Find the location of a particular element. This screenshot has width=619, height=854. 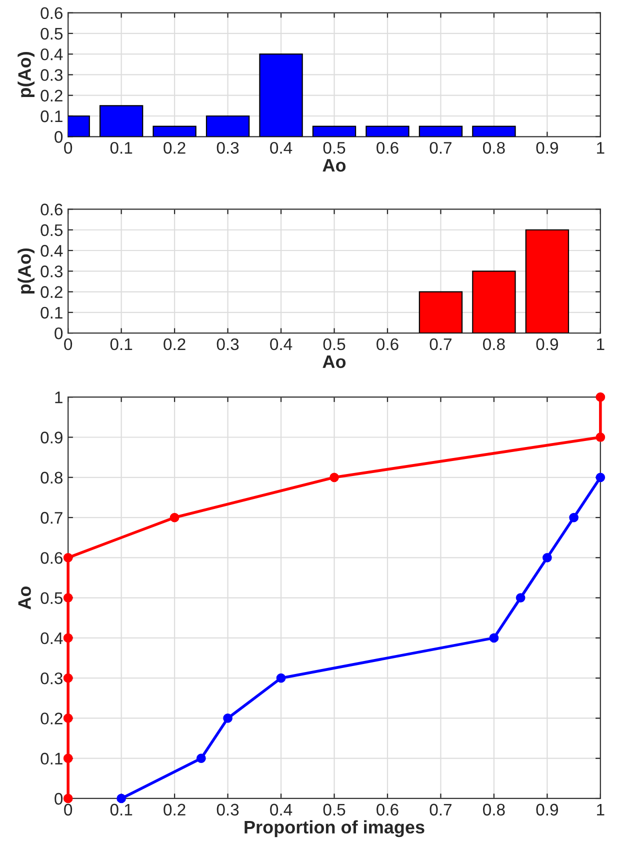

y-tick-label: 0.9 is located at coordinates (51, 438).